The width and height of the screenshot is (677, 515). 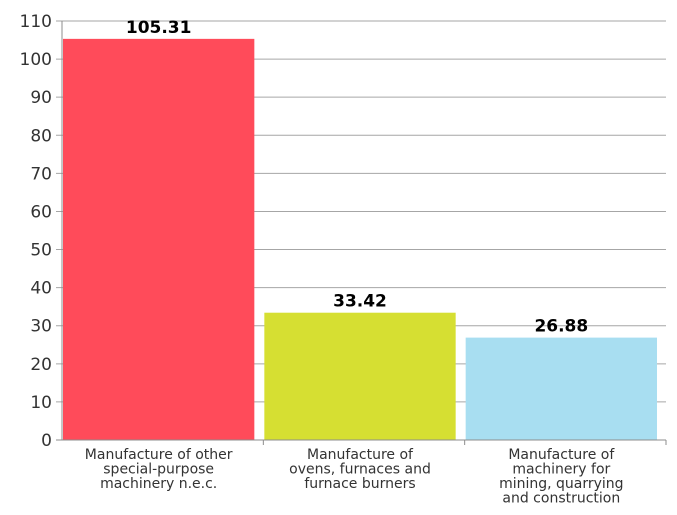 I want to click on y-tick-label: 80, so click(x=41, y=136).